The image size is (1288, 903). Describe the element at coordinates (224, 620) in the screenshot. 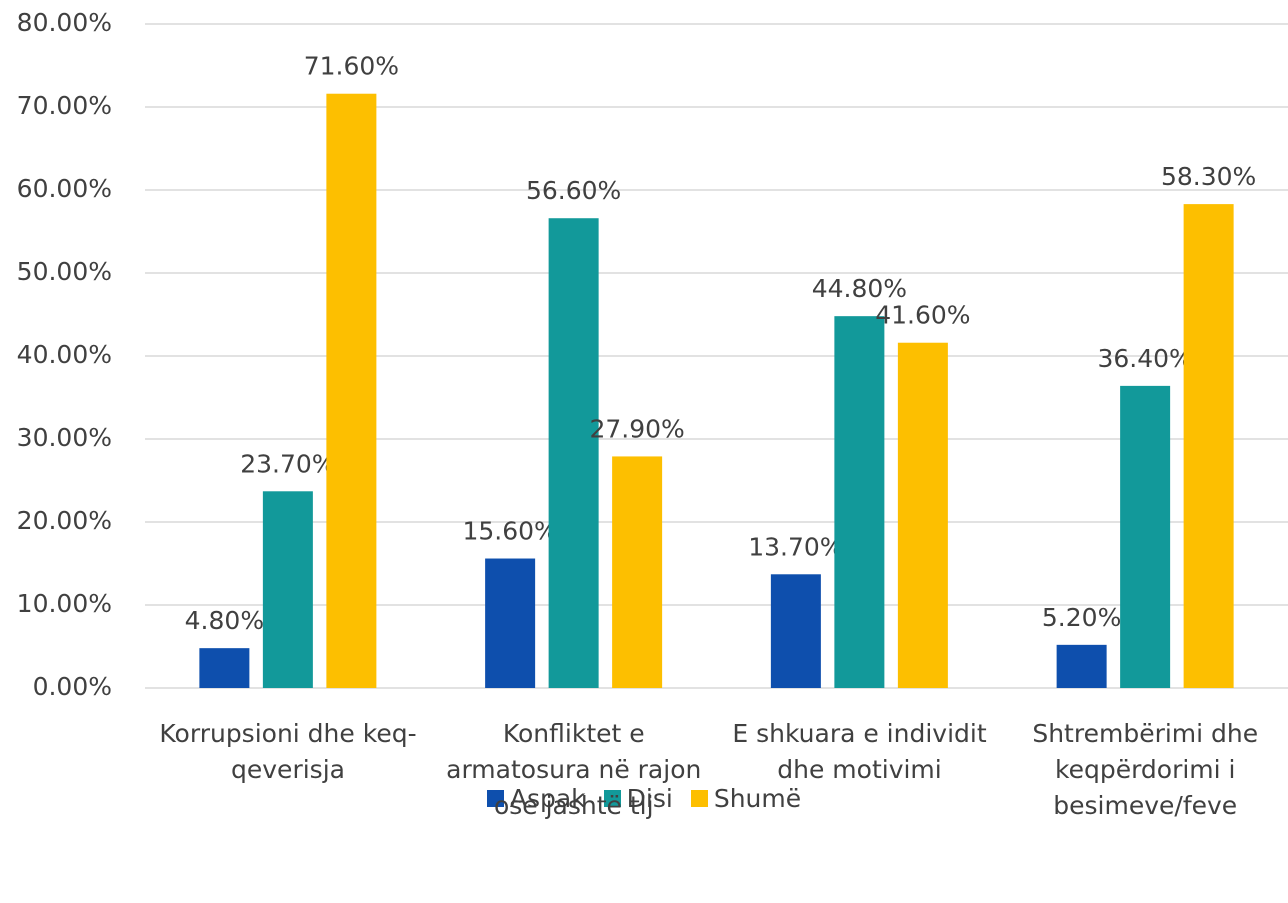

I see `data-label: 4.80%` at that location.